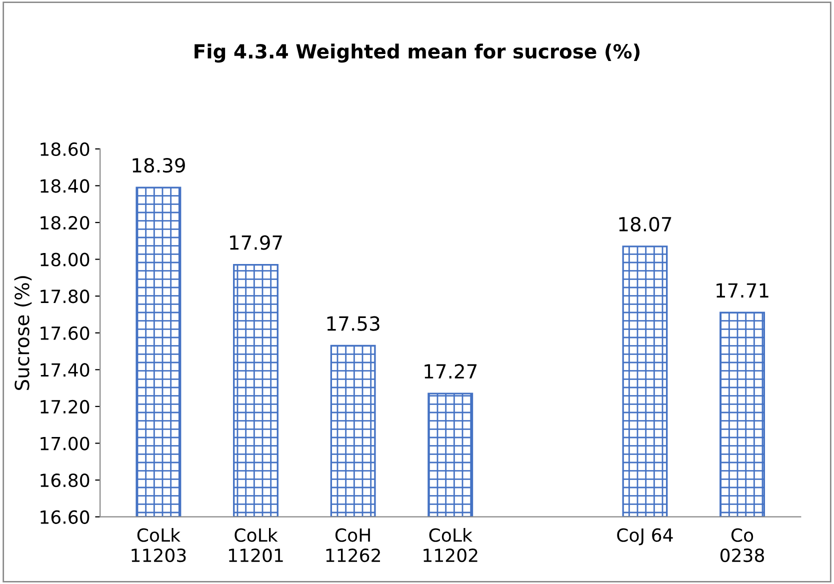 This screenshot has width=834, height=584. What do you see at coordinates (451, 545) in the screenshot?
I see `x-tick-label: CoLk 11202` at bounding box center [451, 545].